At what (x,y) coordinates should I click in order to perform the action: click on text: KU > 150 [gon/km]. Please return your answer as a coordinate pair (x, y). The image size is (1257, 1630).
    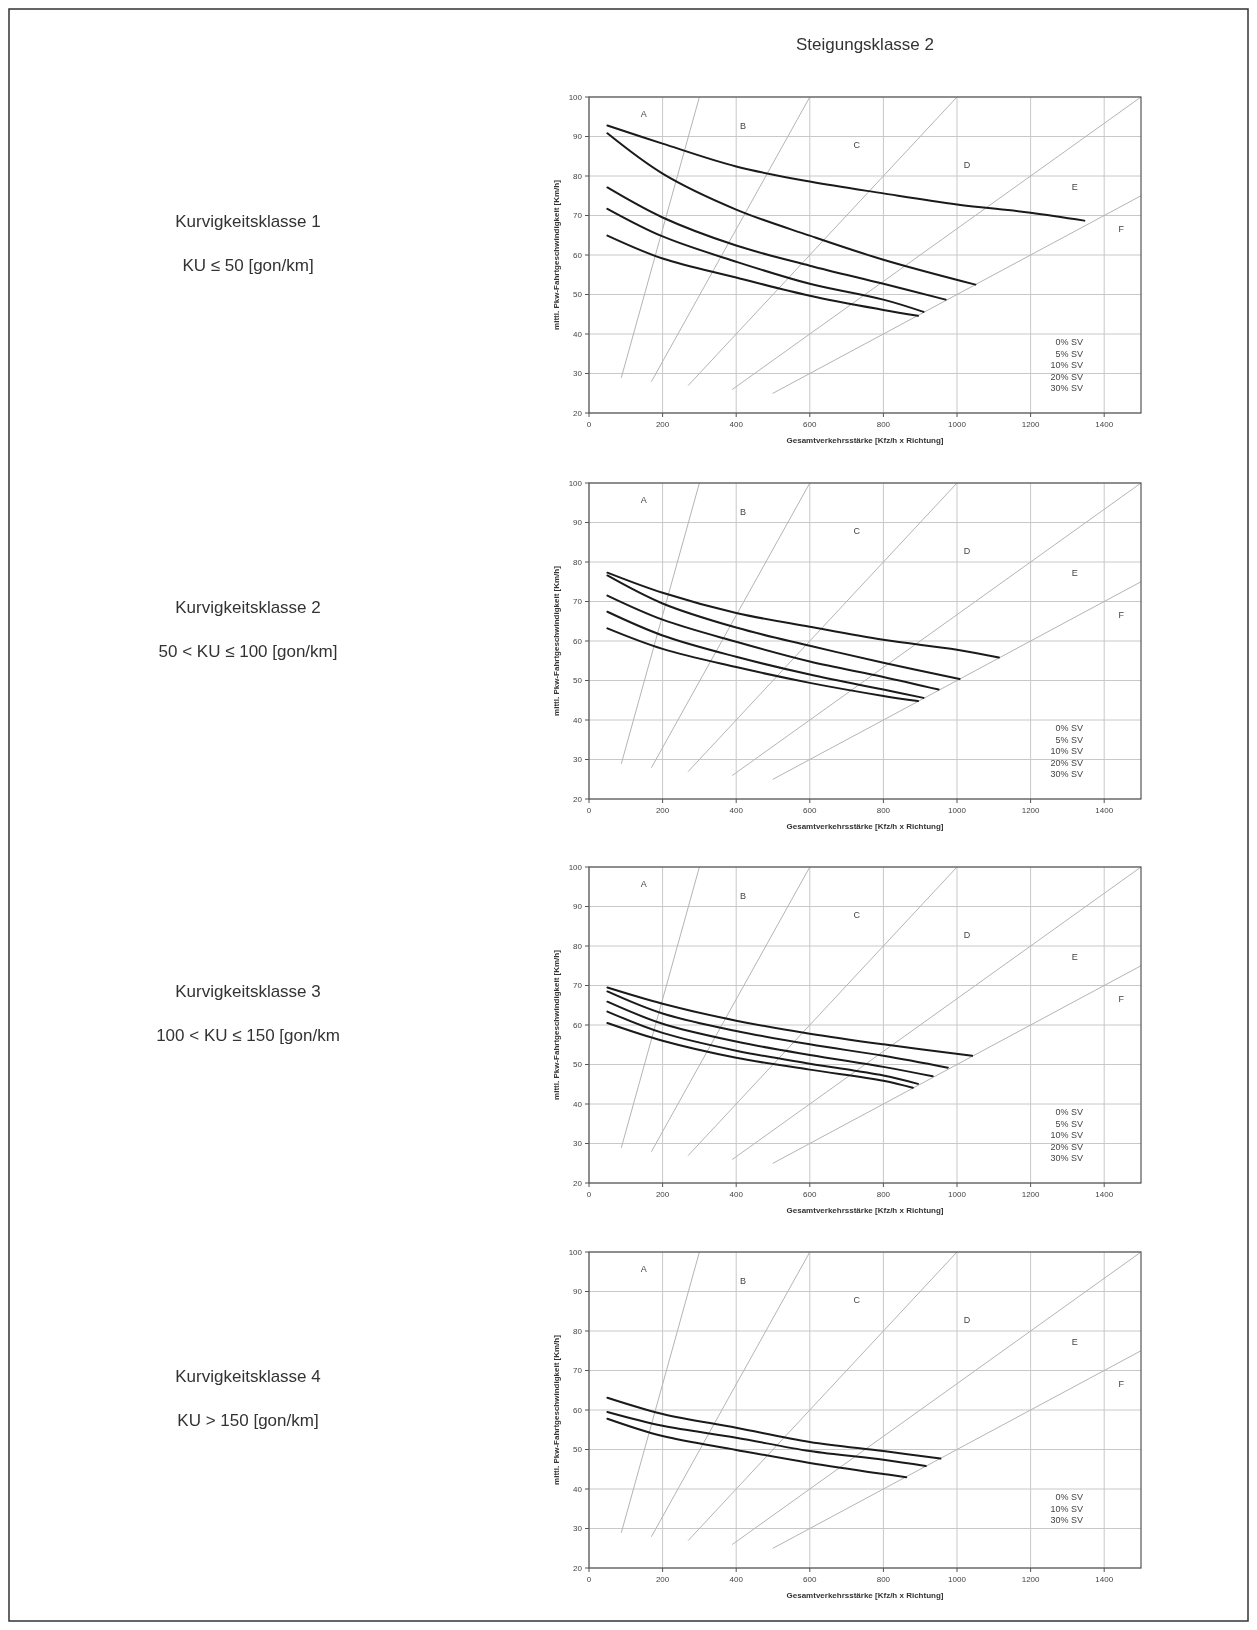
    Looking at the image, I should click on (248, 1420).